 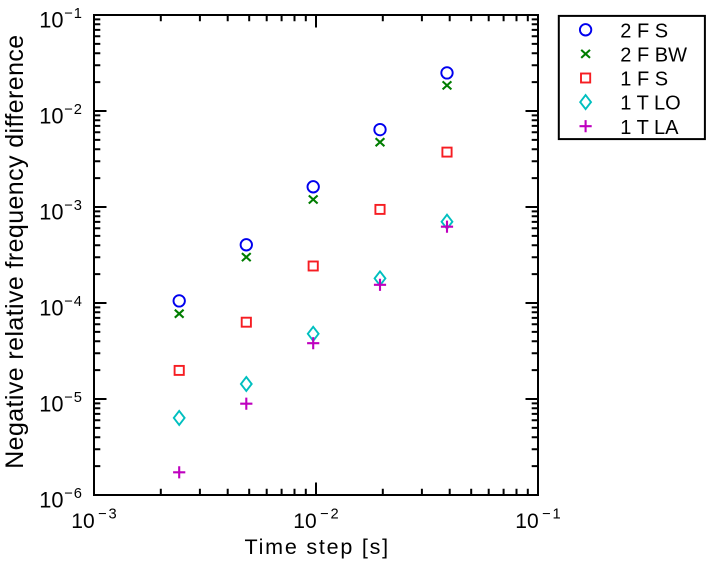 What do you see at coordinates (650, 104) in the screenshot?
I see `svg-text: 1 T LO` at bounding box center [650, 104].